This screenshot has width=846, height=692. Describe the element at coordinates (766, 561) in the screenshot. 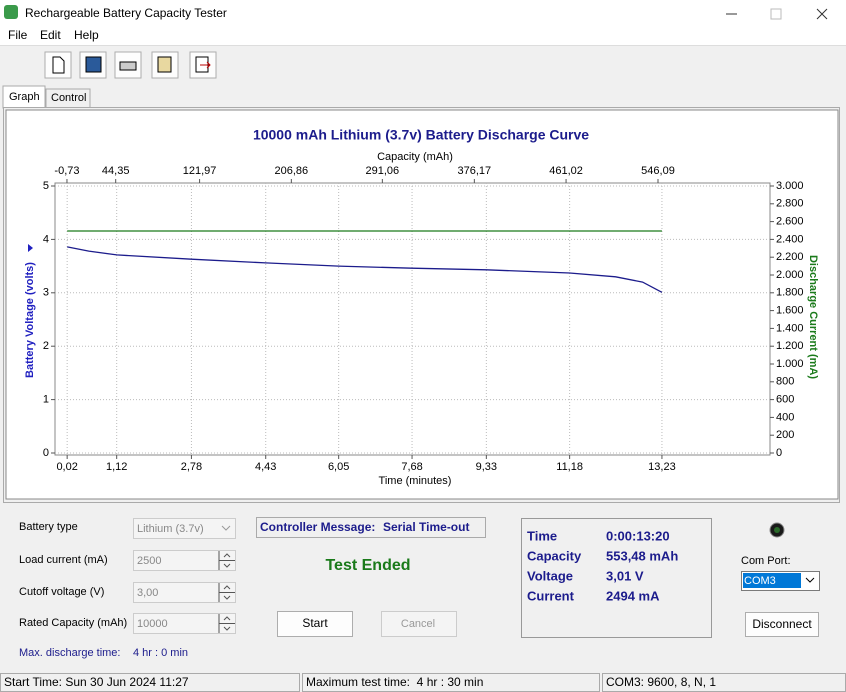

I see `com-label: Com Port:` at that location.